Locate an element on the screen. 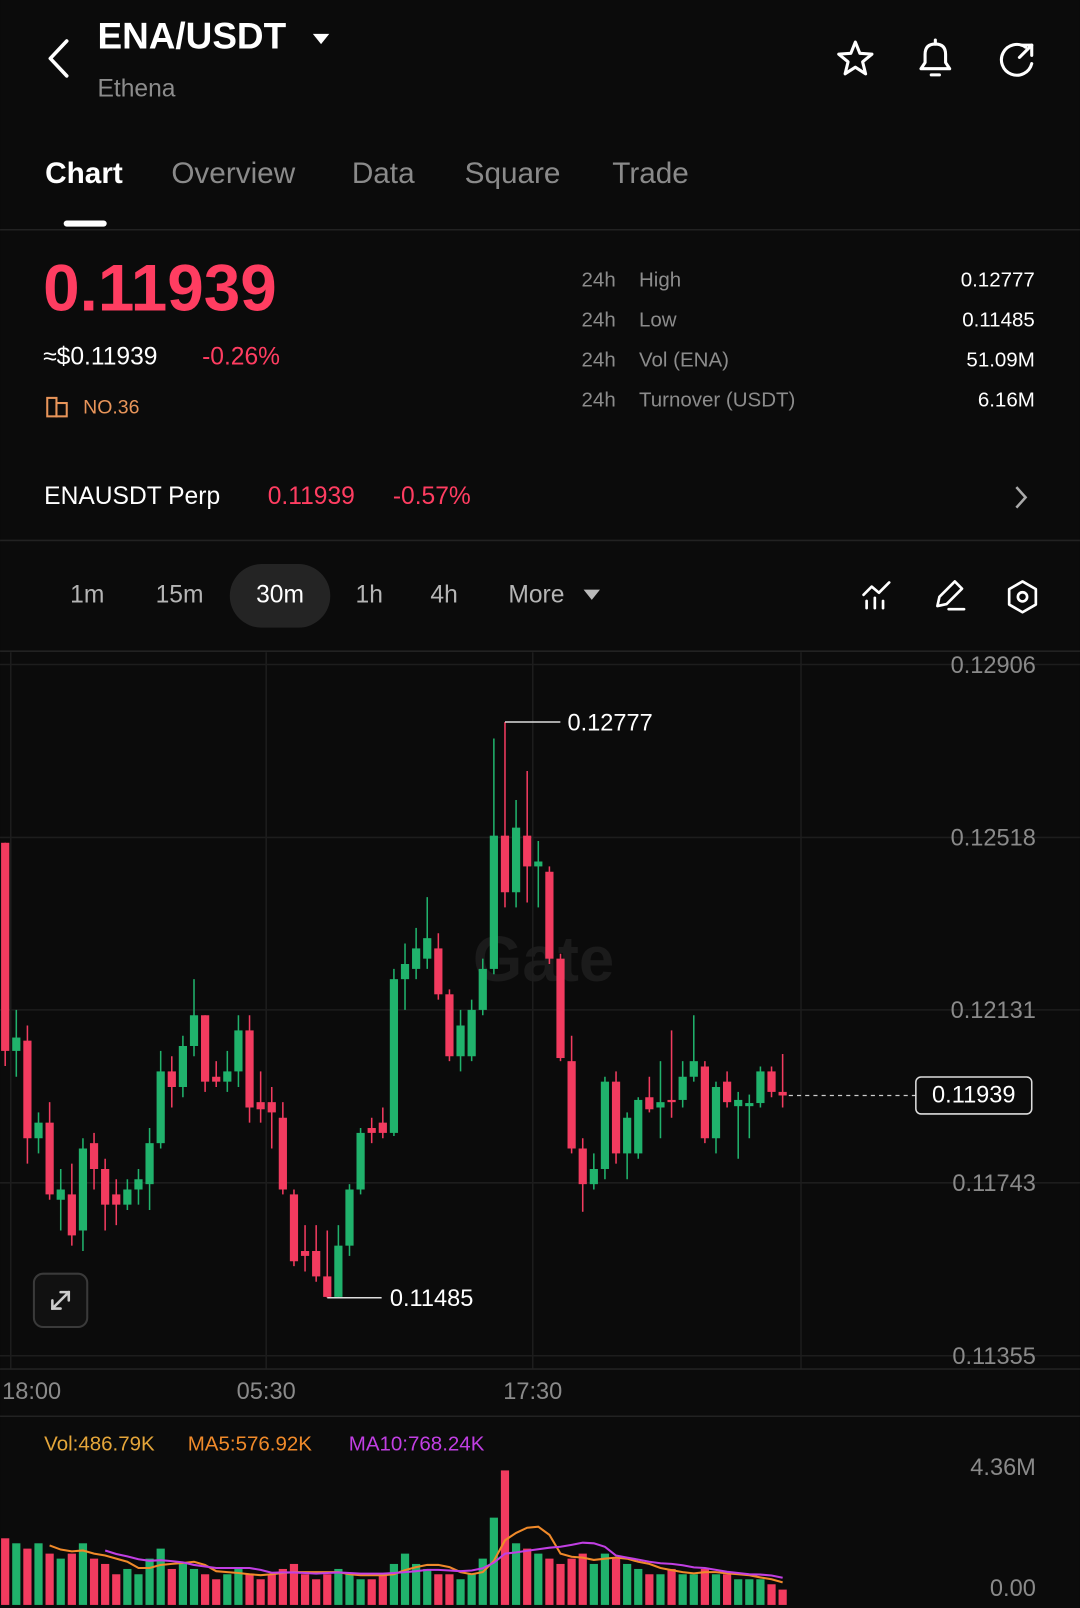  interval: 30m is located at coordinates (280, 594).